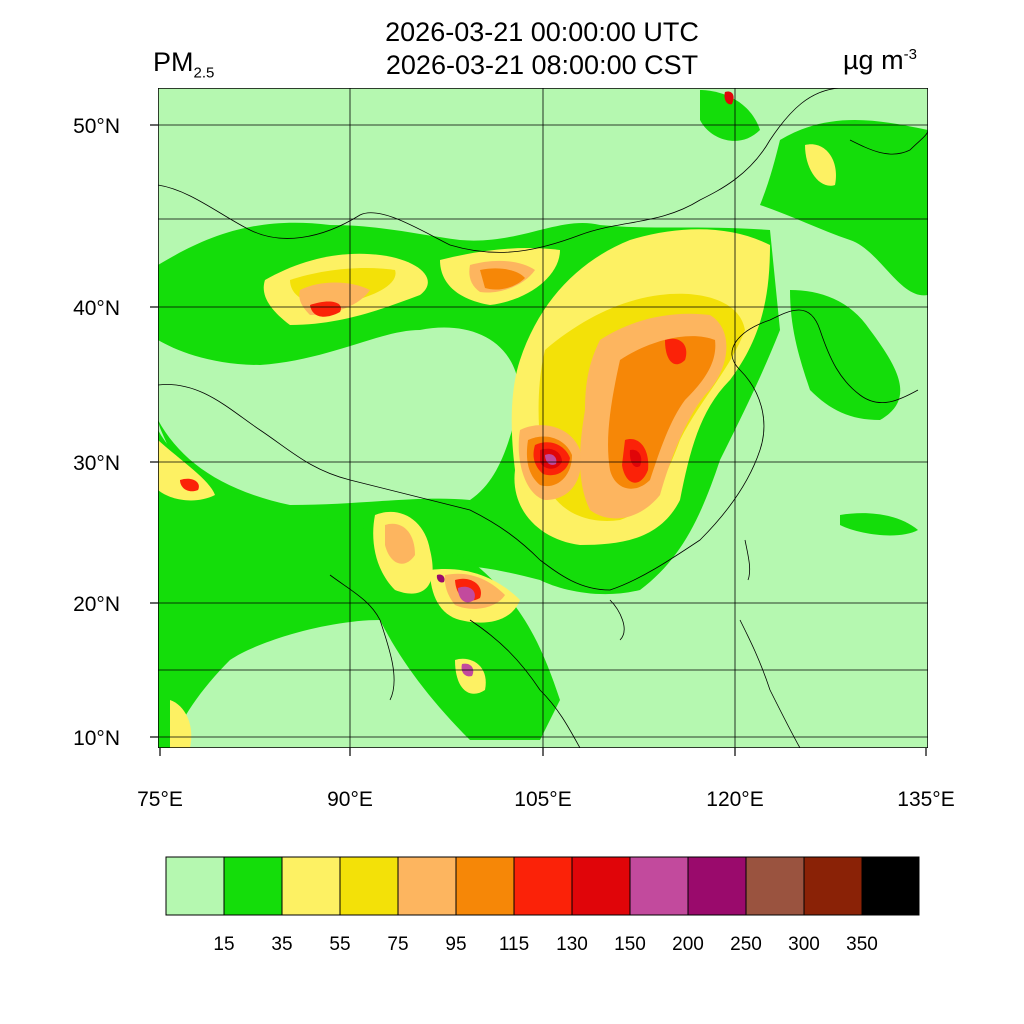 The height and width of the screenshot is (1024, 1024). I want to click on title-utc: 2026-03-21 00:00:00 UTC, so click(542, 32).